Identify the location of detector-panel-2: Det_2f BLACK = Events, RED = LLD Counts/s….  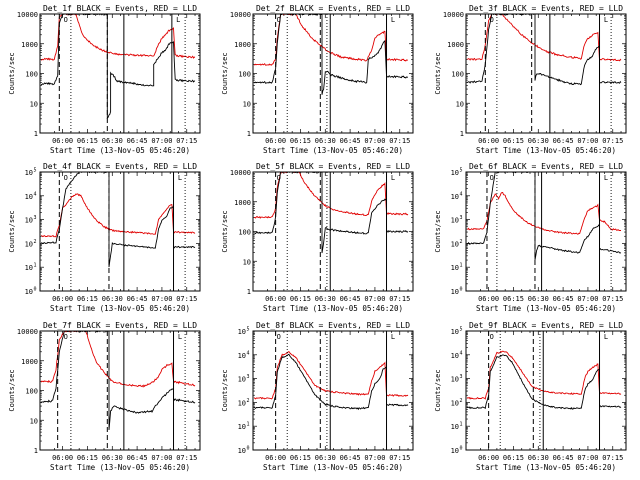
(317, 79).